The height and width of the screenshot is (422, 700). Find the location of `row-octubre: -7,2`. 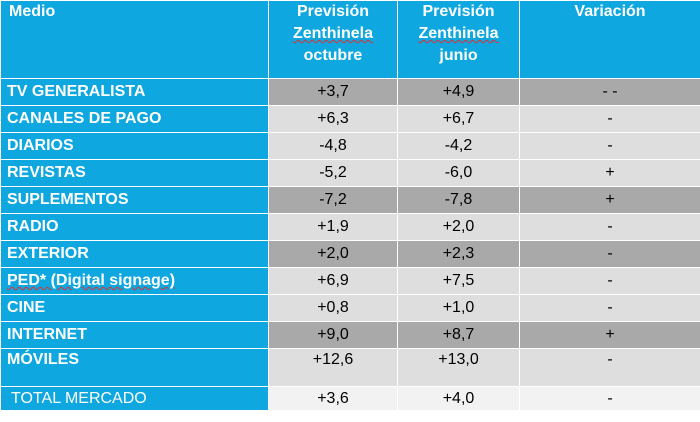

row-octubre: -7,2 is located at coordinates (333, 200).